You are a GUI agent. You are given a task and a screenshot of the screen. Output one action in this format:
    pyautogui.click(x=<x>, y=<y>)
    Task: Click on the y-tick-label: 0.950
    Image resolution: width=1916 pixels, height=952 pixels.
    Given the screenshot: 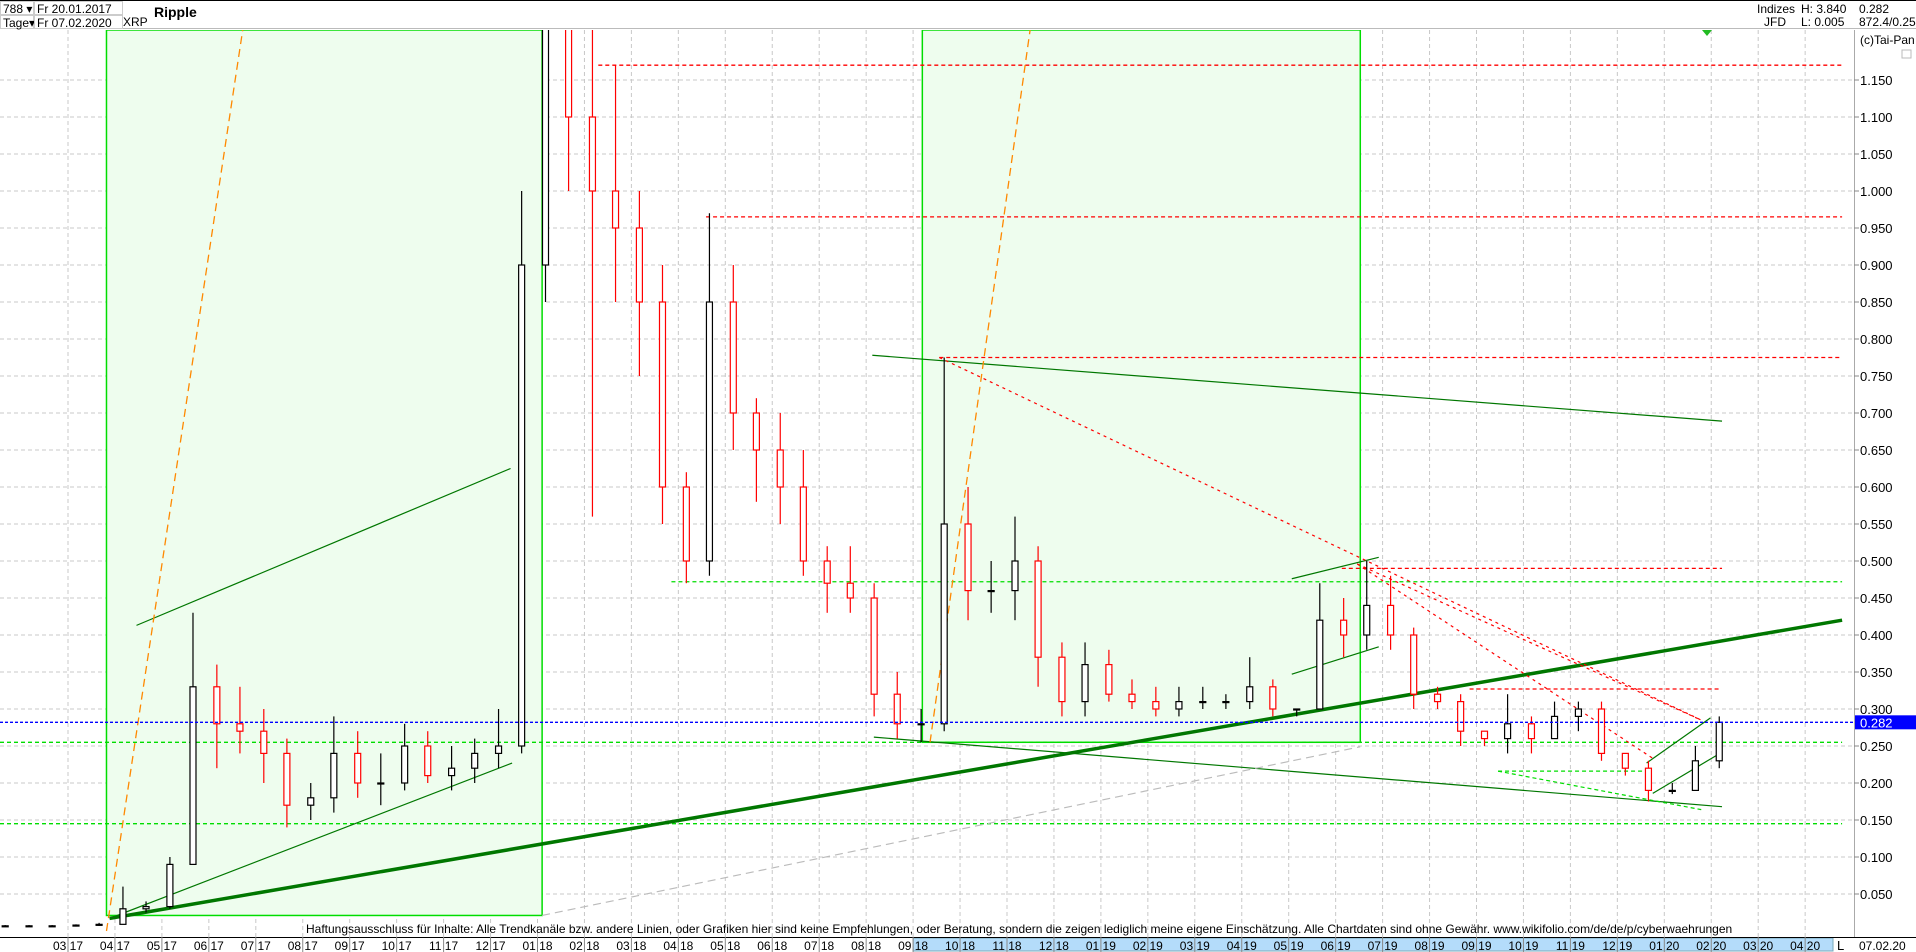 What is the action you would take?
    pyautogui.click(x=1876, y=228)
    